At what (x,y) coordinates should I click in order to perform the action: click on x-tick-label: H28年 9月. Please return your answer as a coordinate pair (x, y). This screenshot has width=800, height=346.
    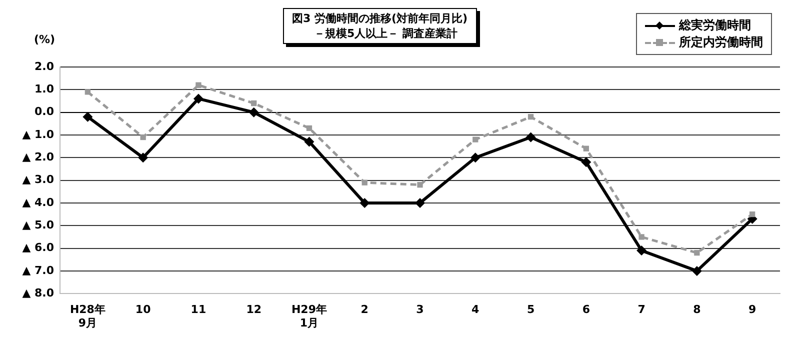
    Looking at the image, I should click on (88, 316).